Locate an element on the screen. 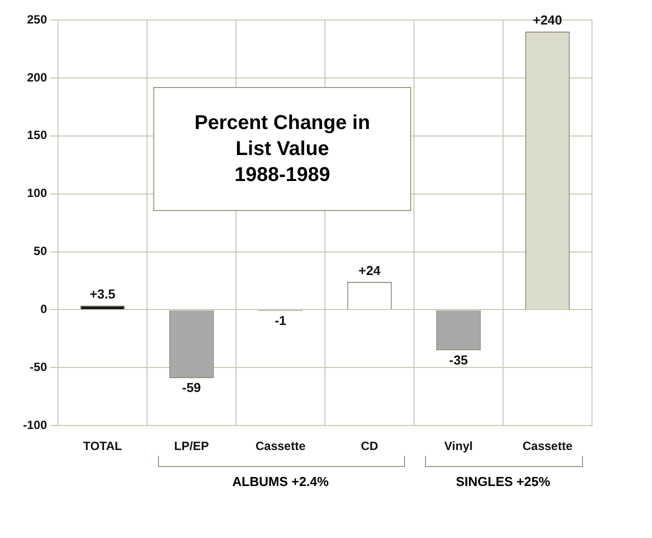 This screenshot has height=538, width=652. y-tick-label: 200 is located at coordinates (37, 77).